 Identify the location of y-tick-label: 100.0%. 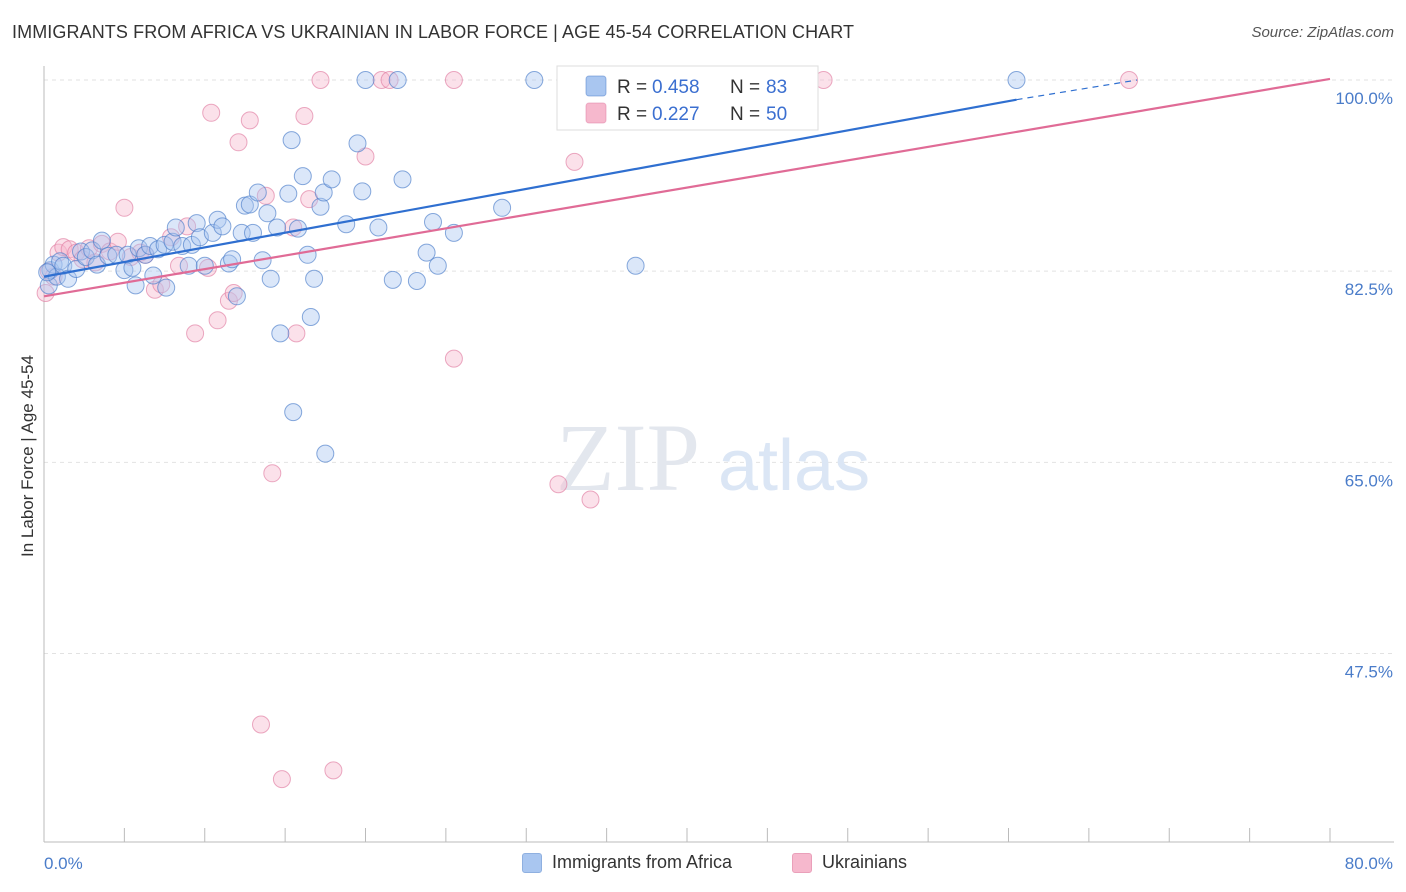
(1364, 98).